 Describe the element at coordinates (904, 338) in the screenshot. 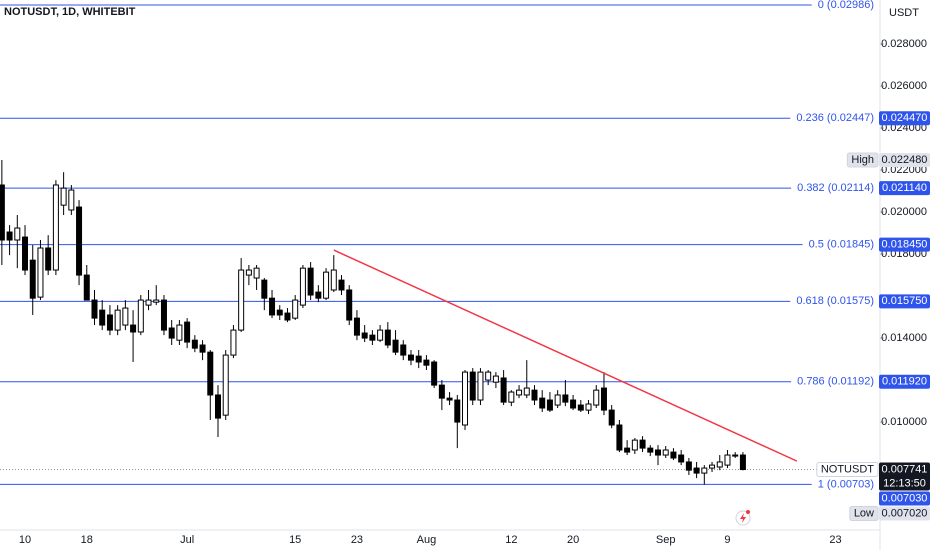

I see `y-tick-label: 0.014000` at that location.